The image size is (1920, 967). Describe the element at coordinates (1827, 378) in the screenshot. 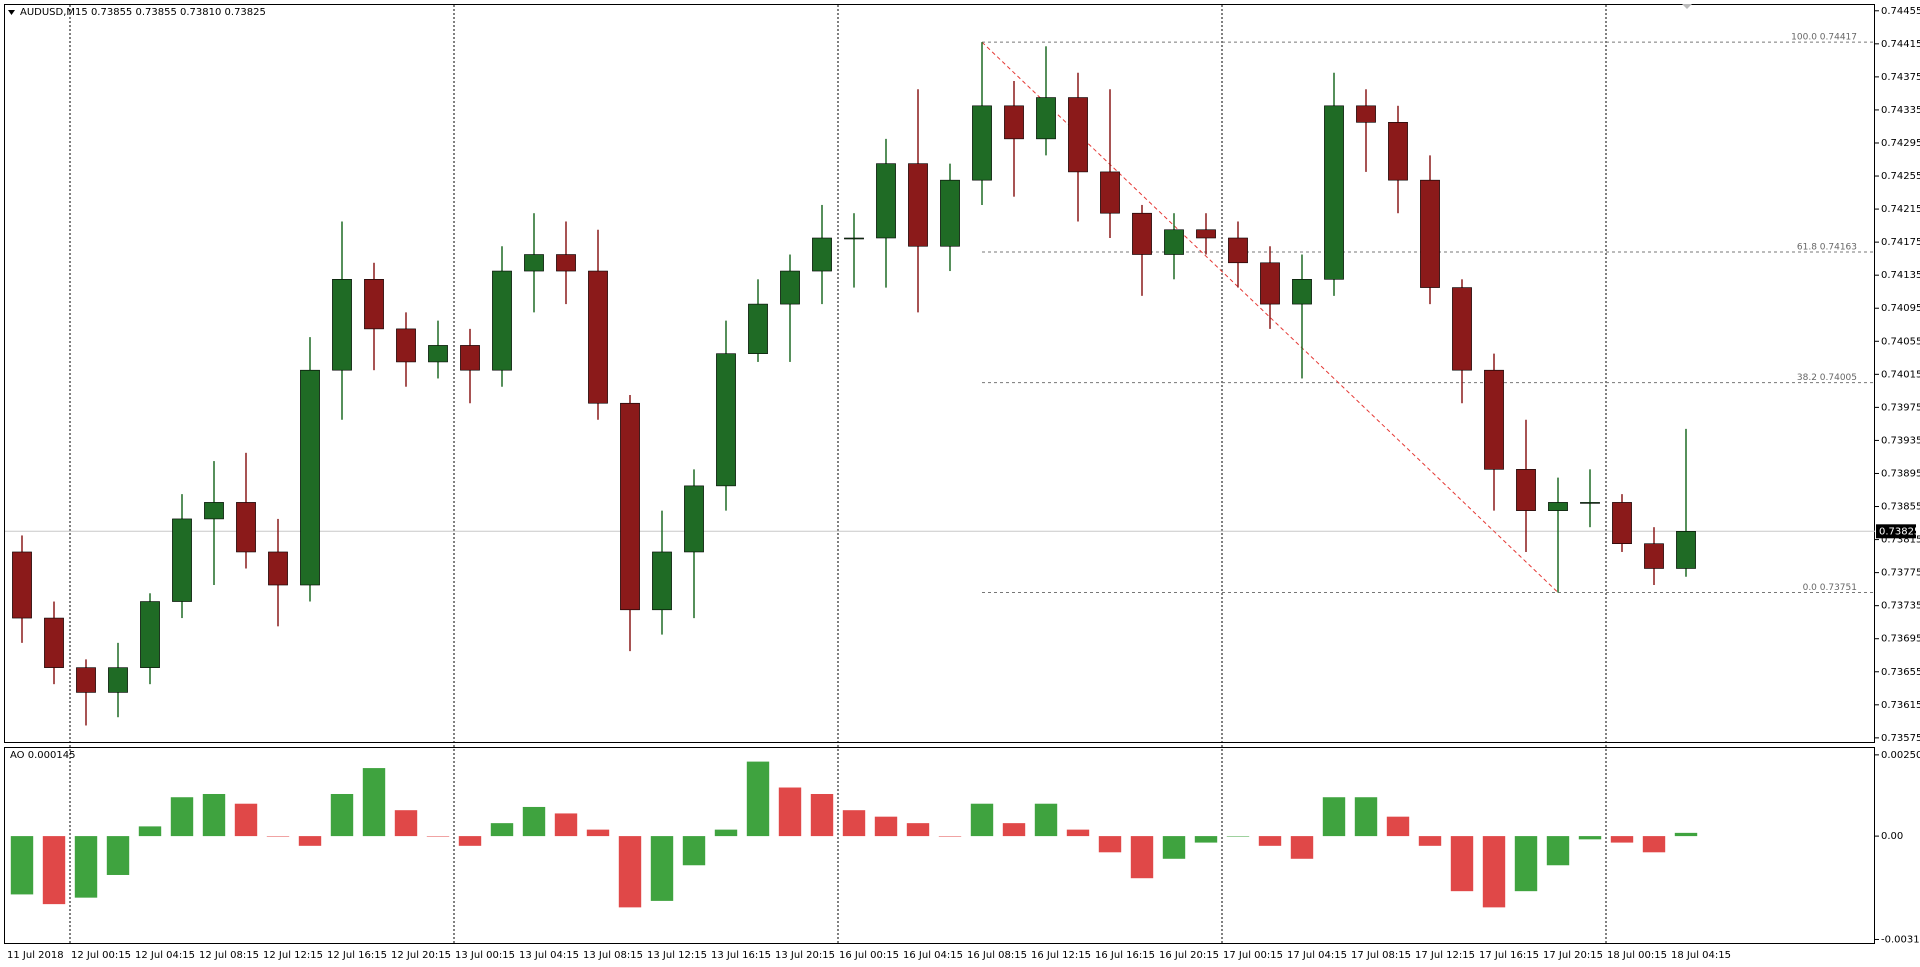

I see `fib-level-label: 38.2 0.74005` at that location.